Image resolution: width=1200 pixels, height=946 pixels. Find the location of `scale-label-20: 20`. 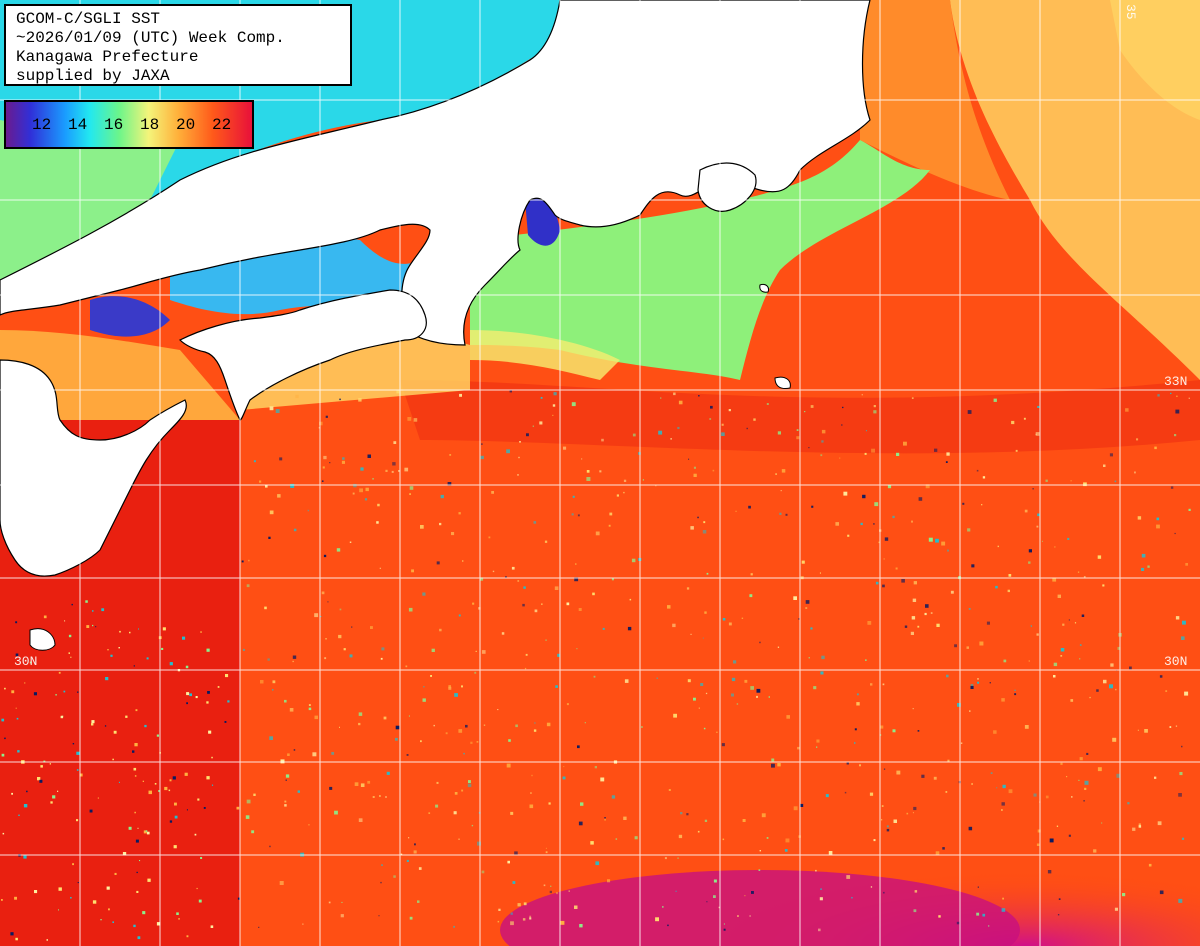

scale-label-20: 20 is located at coordinates (186, 125).